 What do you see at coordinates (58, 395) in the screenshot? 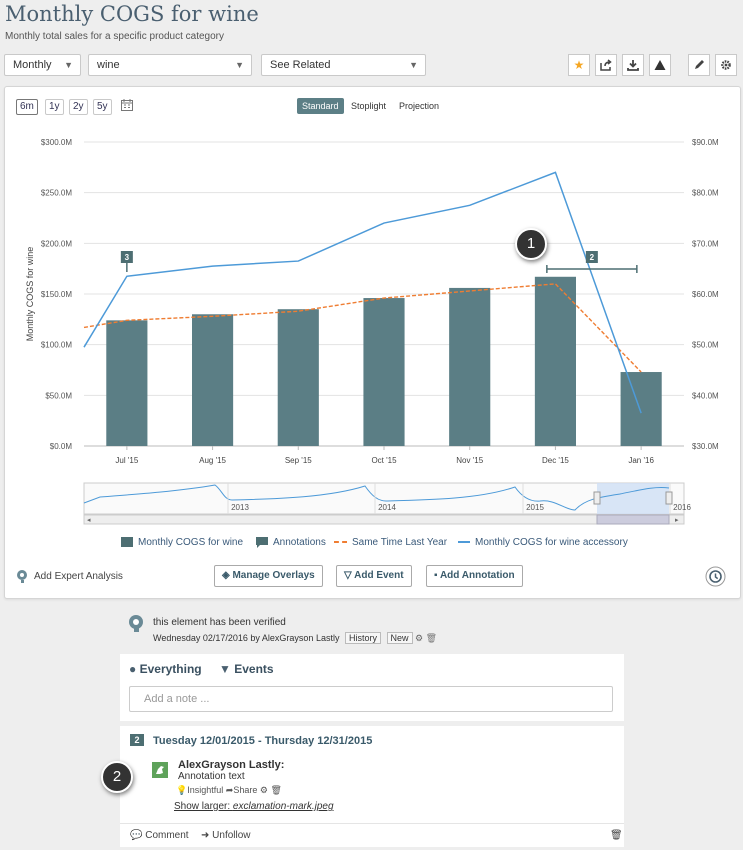
I see `y-tick-label: $50.0M` at bounding box center [58, 395].